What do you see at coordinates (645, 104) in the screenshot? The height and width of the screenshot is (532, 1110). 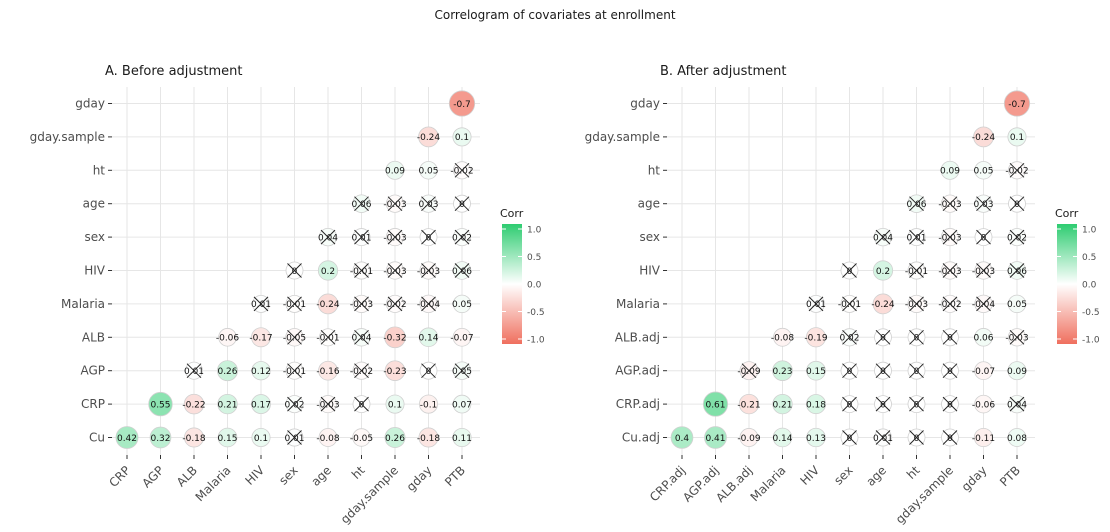 I see `y-tick-label: gday` at bounding box center [645, 104].